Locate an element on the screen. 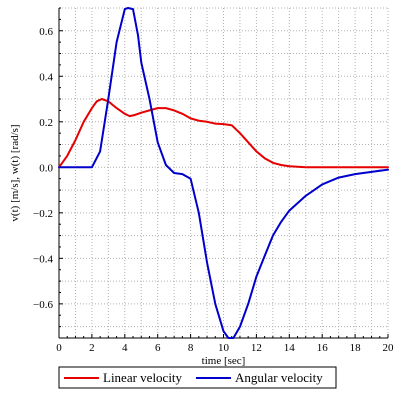 This screenshot has width=400, height=400. x-tick-label: 0 is located at coordinates (59, 348).